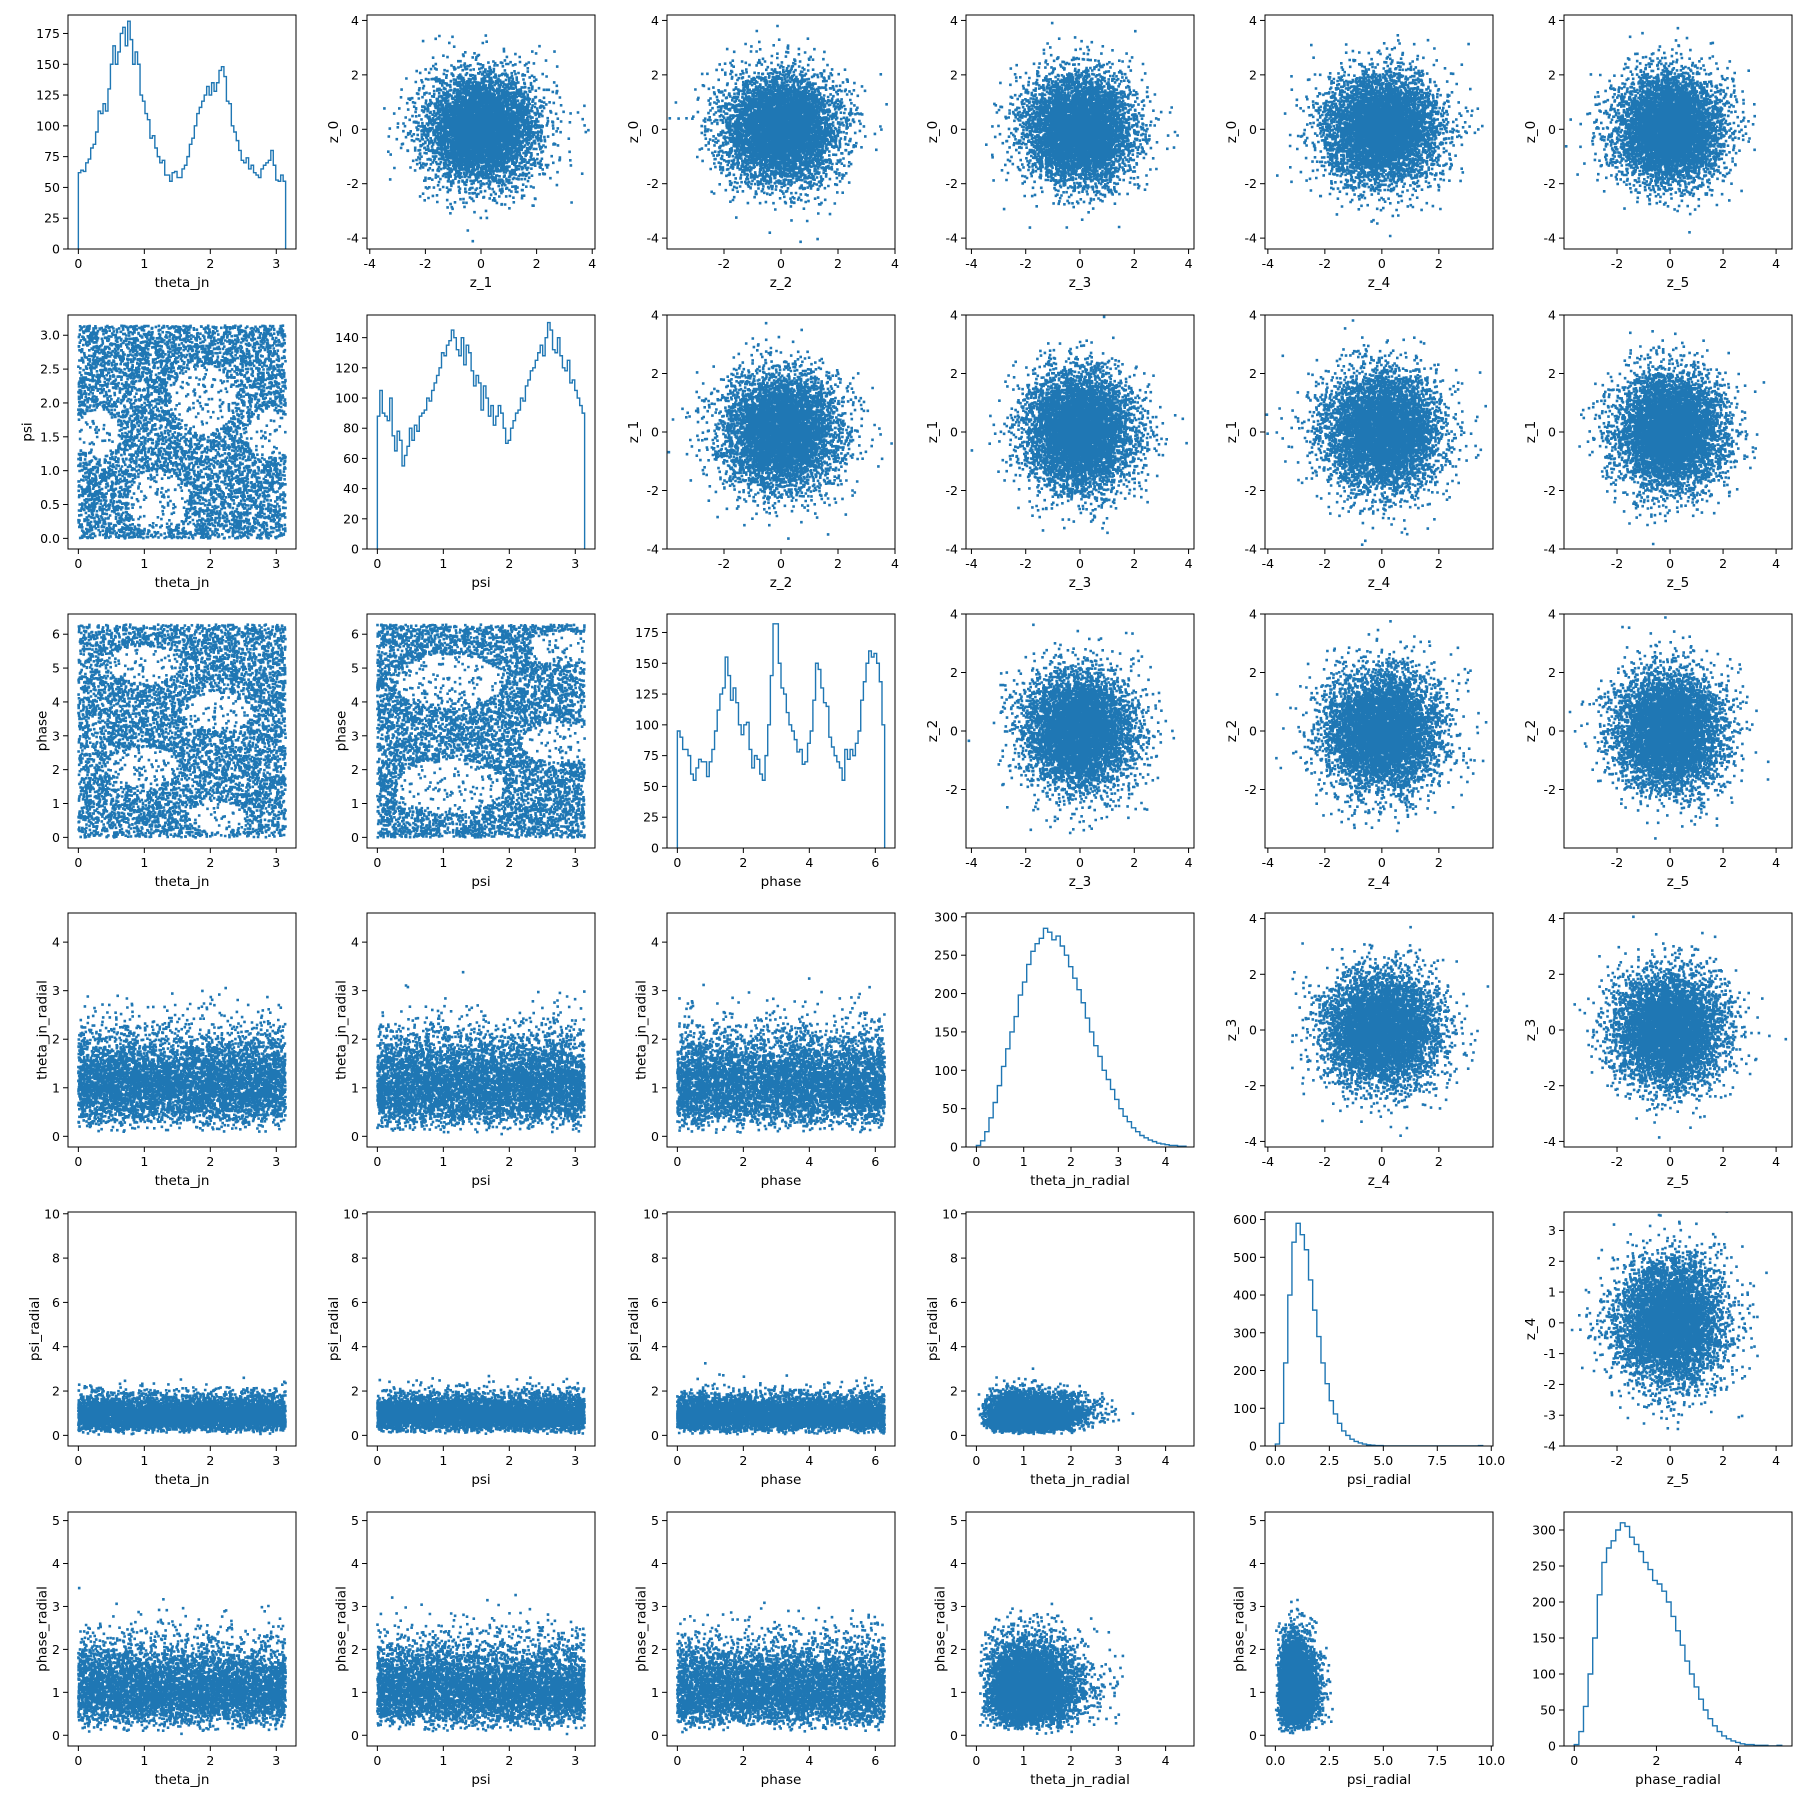 The height and width of the screenshot is (1800, 1800). I want to click on x-tick-label: 1, so click(1024, 1760).